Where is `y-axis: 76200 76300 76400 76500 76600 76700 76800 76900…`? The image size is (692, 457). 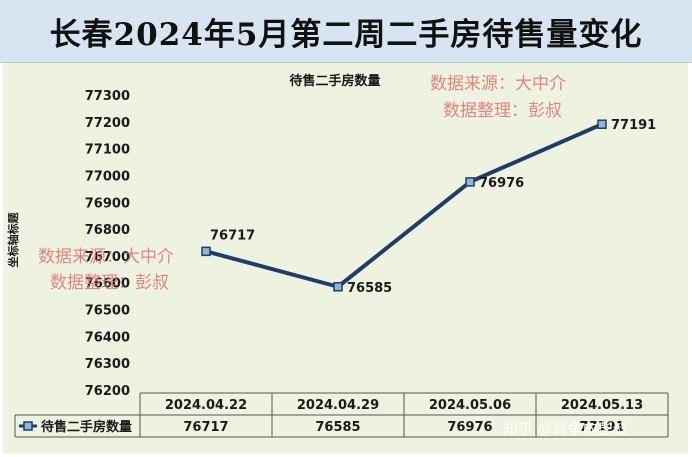
y-axis: 76200 76300 76400 76500 76600 76700 76800 76900… is located at coordinates (107, 244).